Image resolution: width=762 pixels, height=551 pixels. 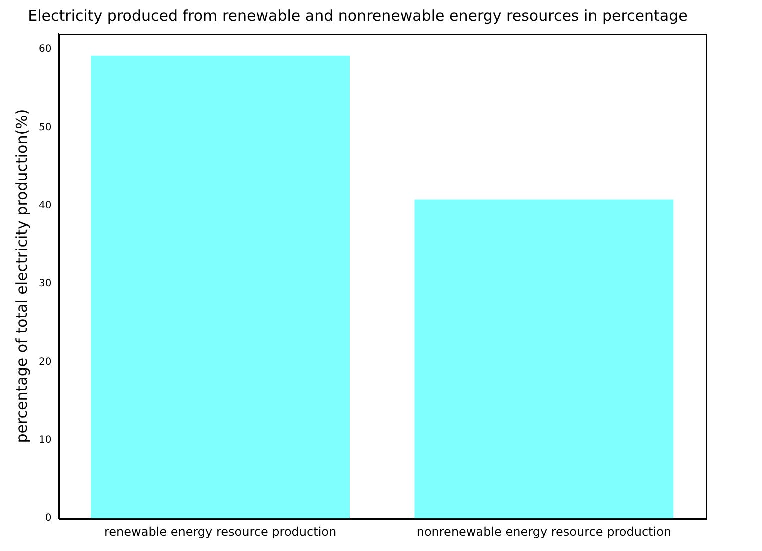 I want to click on y-tick-label: 30, so click(x=45, y=284).